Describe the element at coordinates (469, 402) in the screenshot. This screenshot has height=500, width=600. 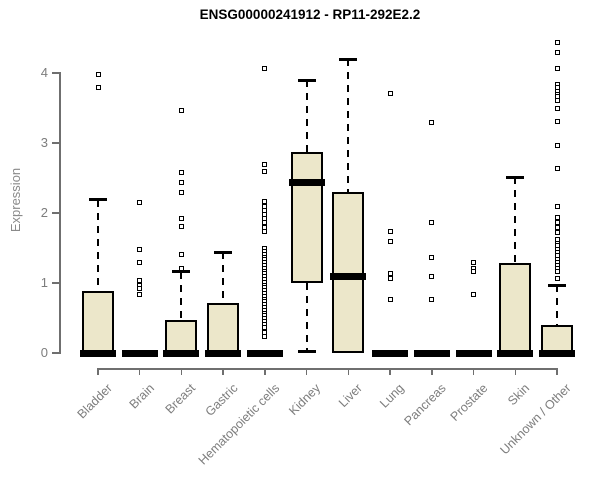
I see `x-axis-tick-label: Prostate` at that location.